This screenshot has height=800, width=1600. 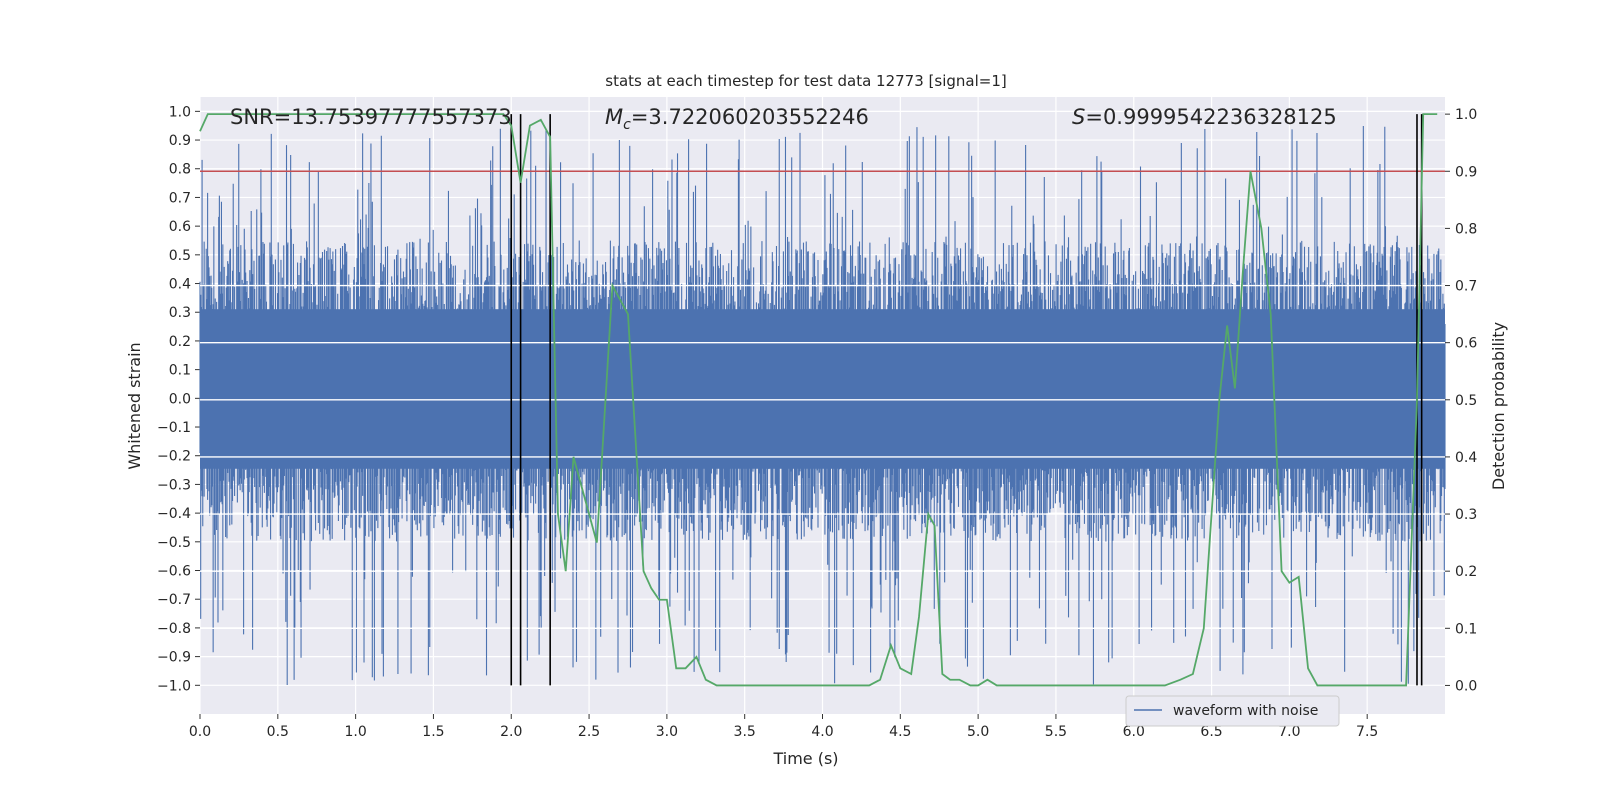 What do you see at coordinates (180, 198) in the screenshot?
I see `y-tick-label: 0.7` at bounding box center [180, 198].